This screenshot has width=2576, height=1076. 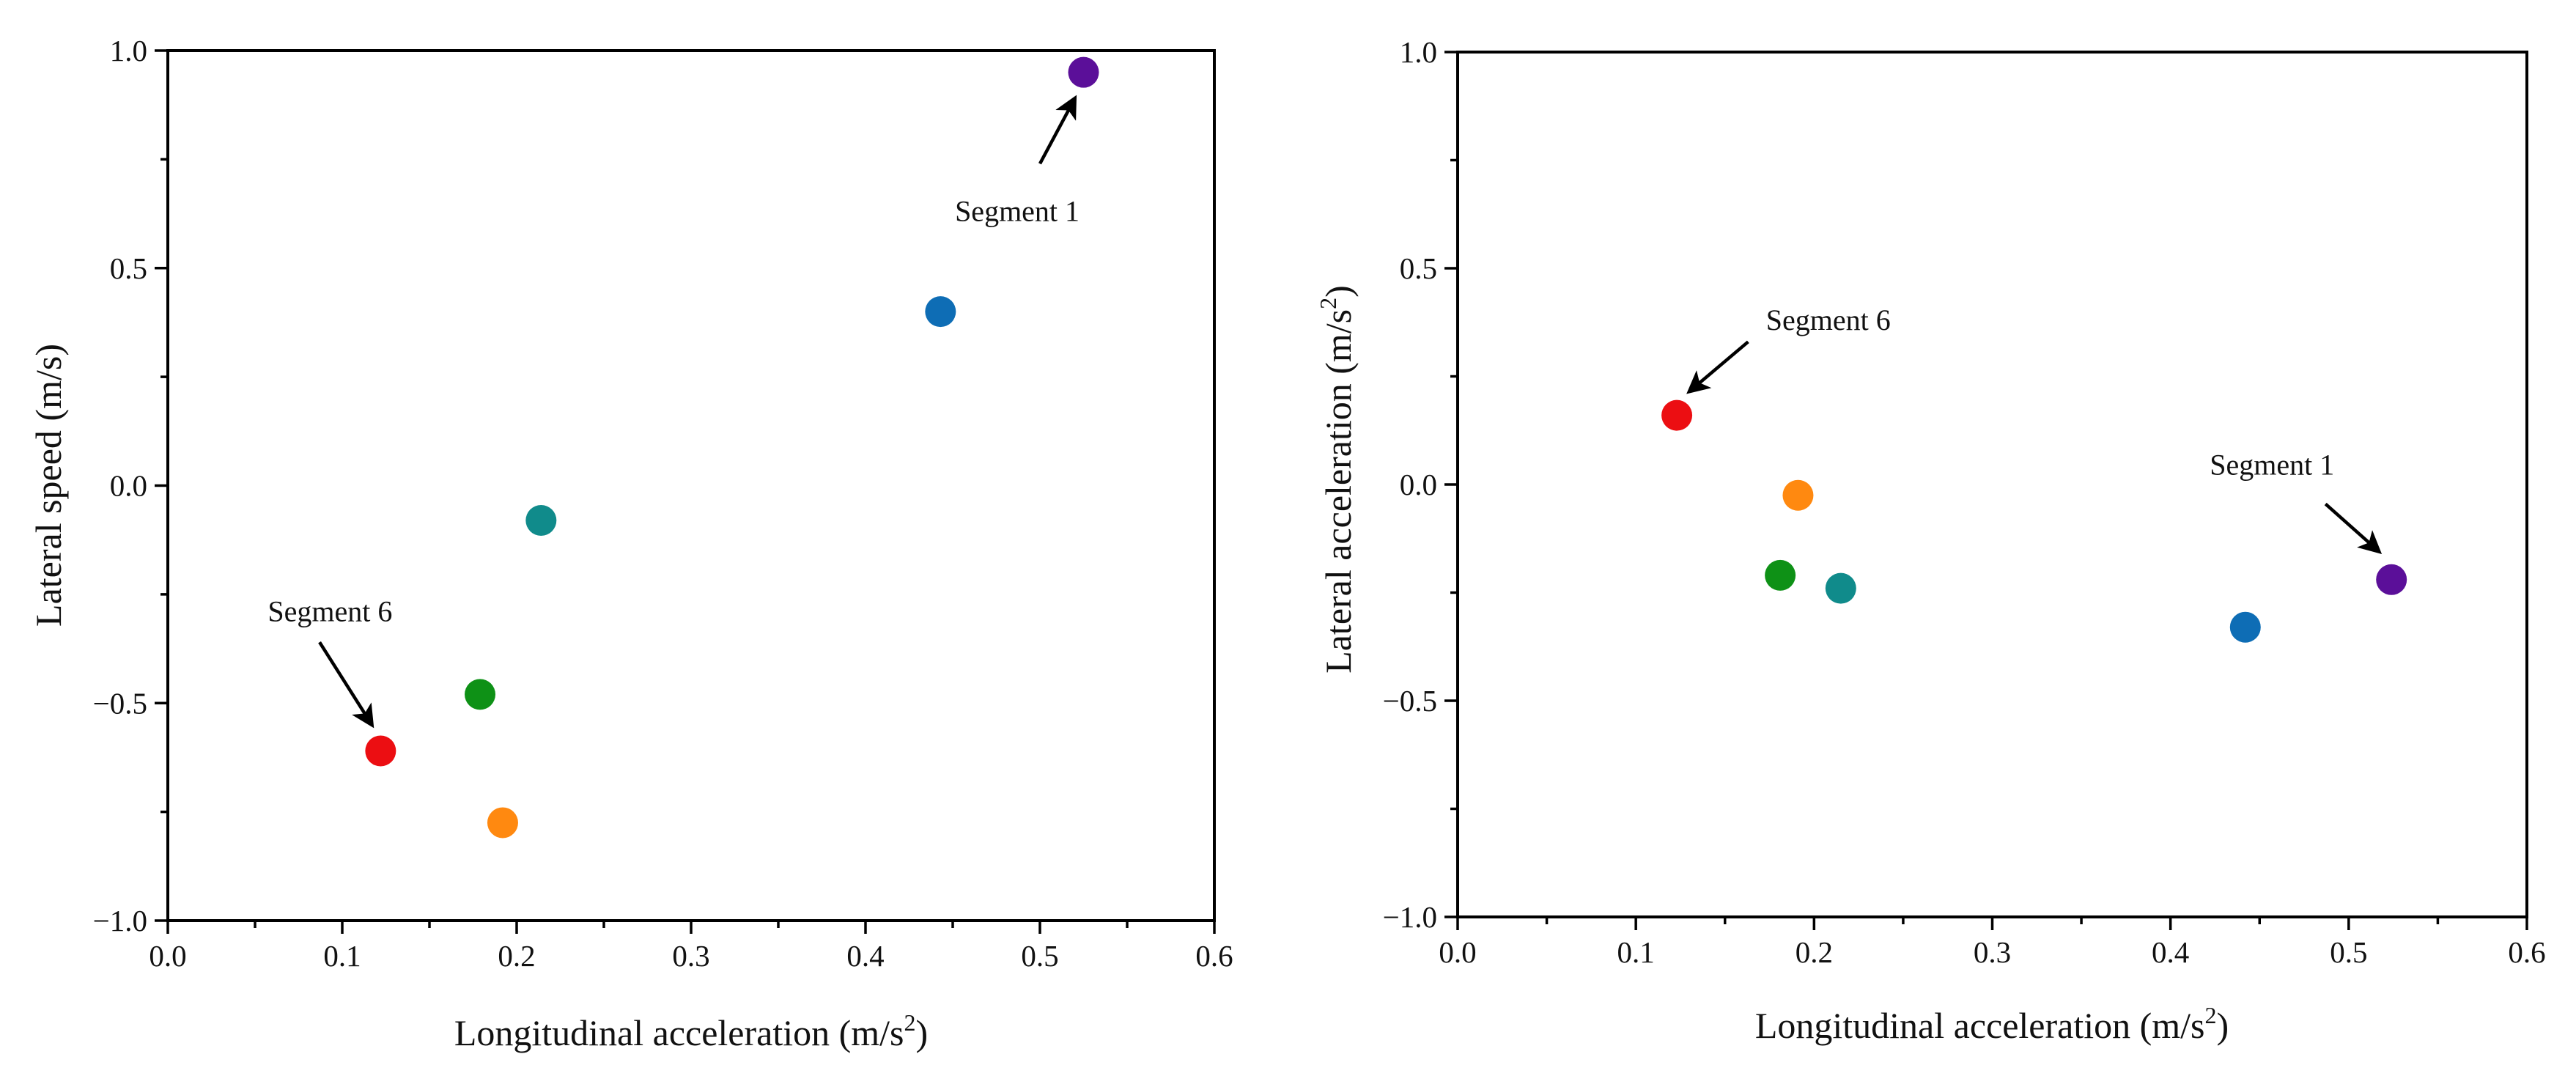 What do you see at coordinates (1337, 480) in the screenshot?
I see `y-axis-label-right: Lateral acceleration (m/s2)` at bounding box center [1337, 480].